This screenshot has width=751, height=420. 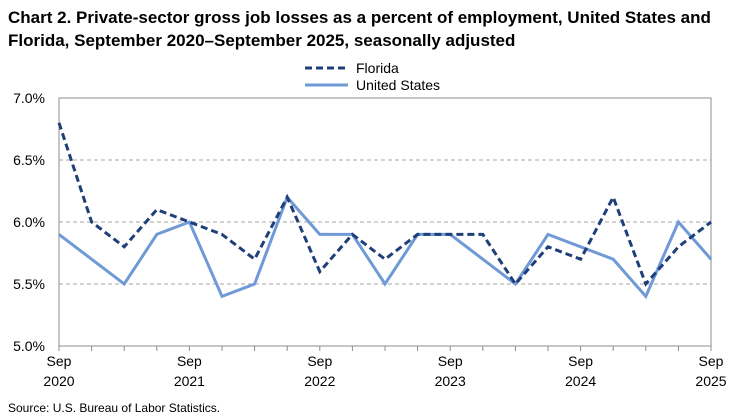 What do you see at coordinates (319, 381) in the screenshot?
I see `x-tick-label-year: 2022` at bounding box center [319, 381].